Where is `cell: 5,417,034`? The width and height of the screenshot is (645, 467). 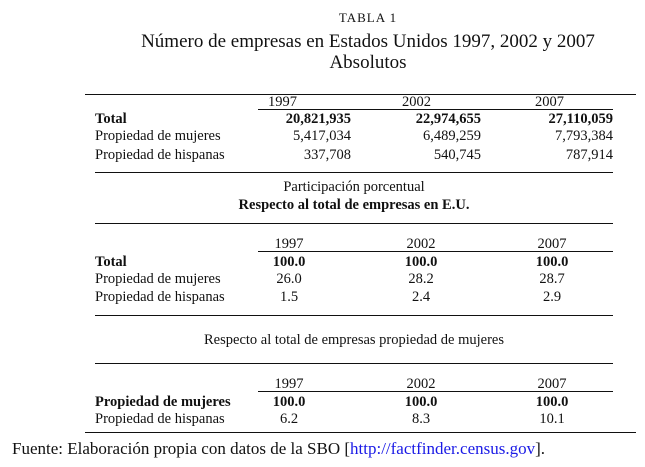
cell: 5,417,034 is located at coordinates (322, 136).